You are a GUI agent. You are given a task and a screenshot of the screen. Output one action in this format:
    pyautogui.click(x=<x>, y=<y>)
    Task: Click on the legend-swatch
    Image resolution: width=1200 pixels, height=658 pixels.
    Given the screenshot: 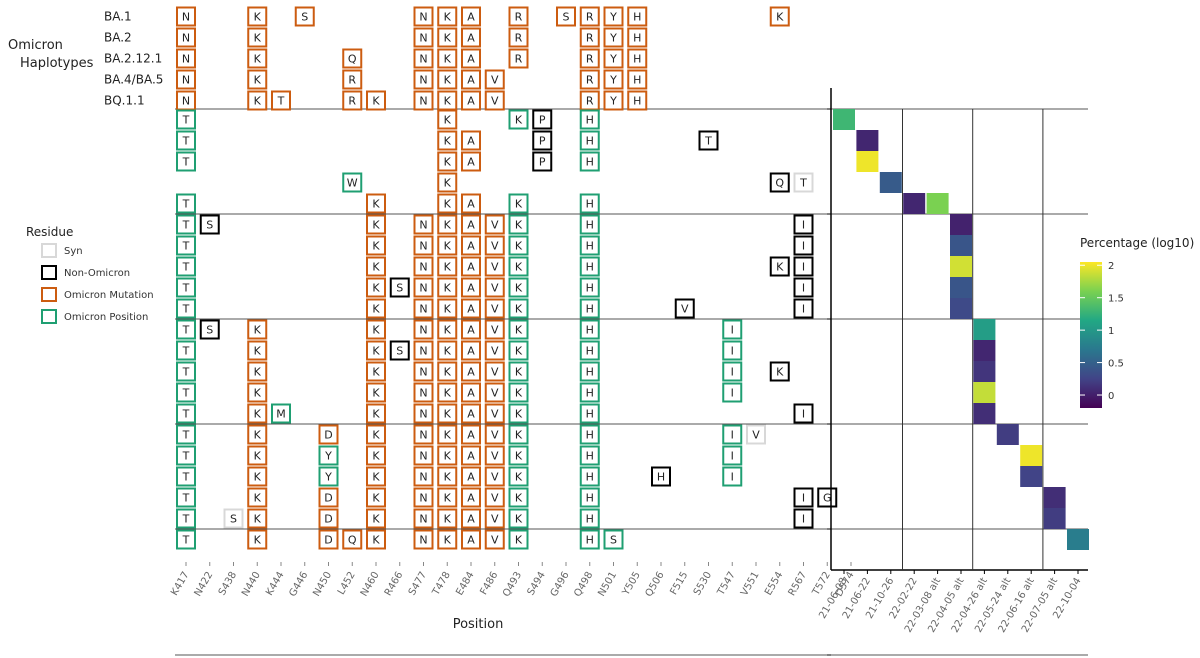 What is the action you would take?
    pyautogui.click(x=49, y=250)
    